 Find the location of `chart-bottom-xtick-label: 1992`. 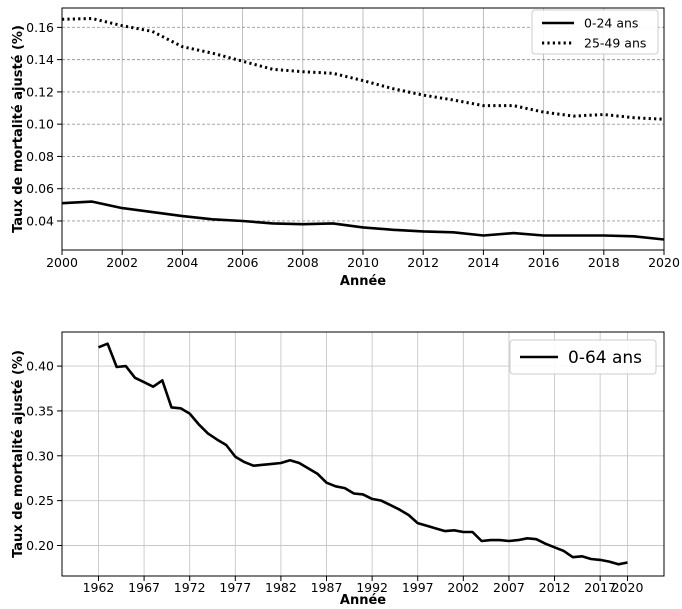

chart-bottom-xtick-label: 1992 is located at coordinates (372, 587).